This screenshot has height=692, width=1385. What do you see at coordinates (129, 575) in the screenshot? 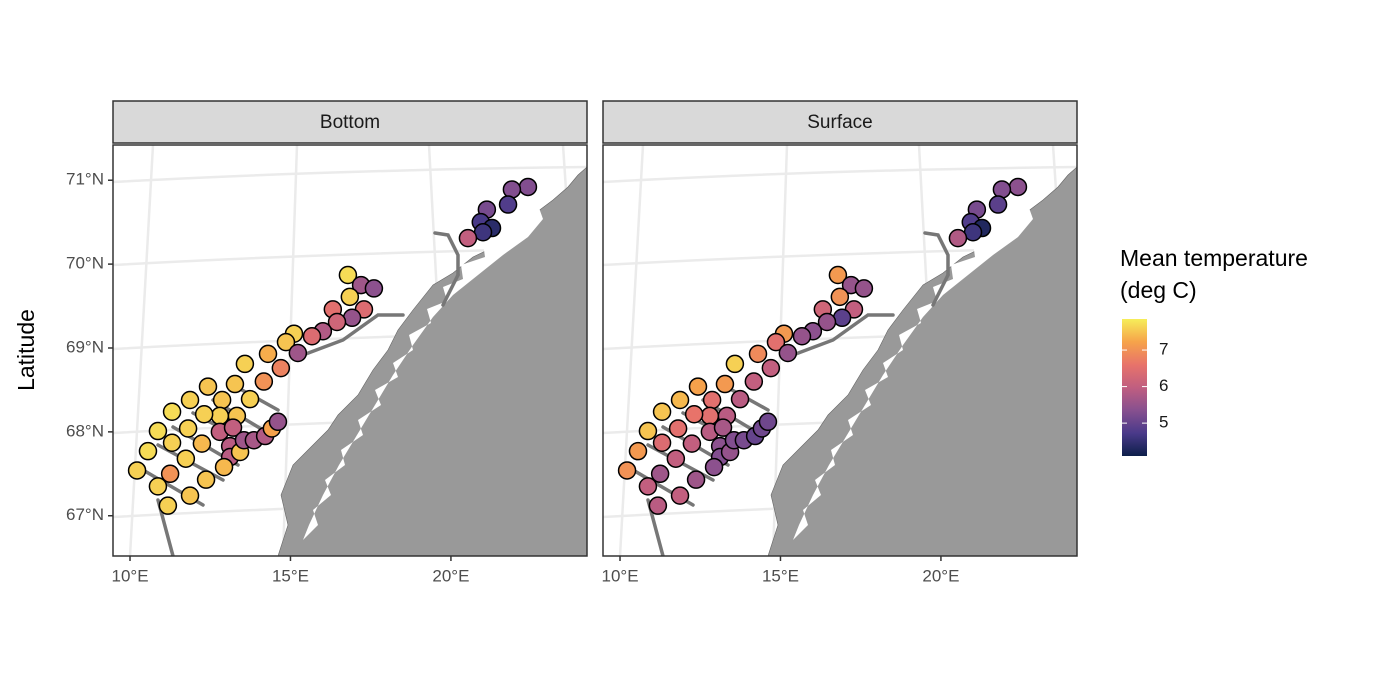
I see `x-tick-label: 10°E` at bounding box center [129, 575].